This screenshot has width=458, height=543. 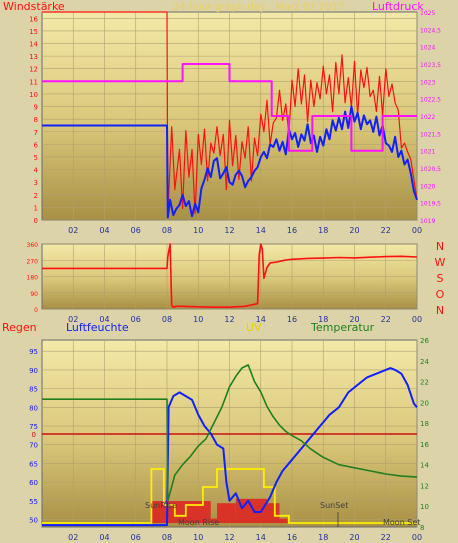 I want to click on y-tick-label: 270, so click(x=33, y=261).